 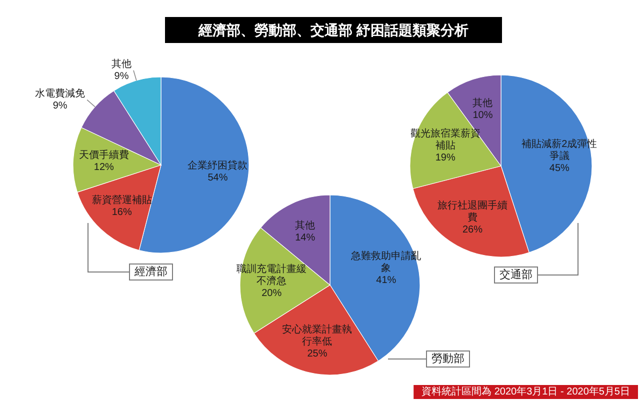 What do you see at coordinates (473, 211) in the screenshot?
I see `slice-label: 旅行社退團手續費` at bounding box center [473, 211].